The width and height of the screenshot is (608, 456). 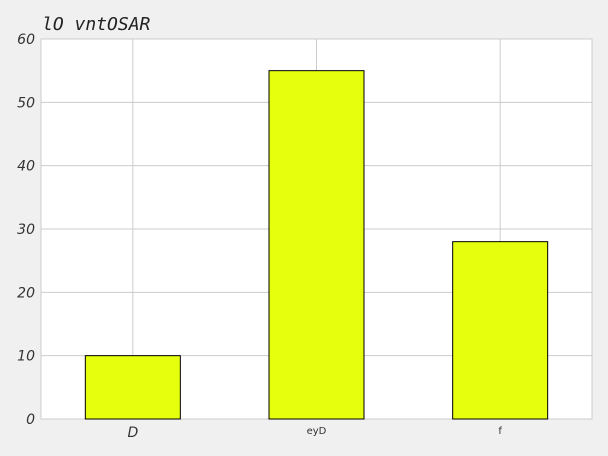 I want to click on x-tick-label-1: eyD, so click(x=317, y=431).